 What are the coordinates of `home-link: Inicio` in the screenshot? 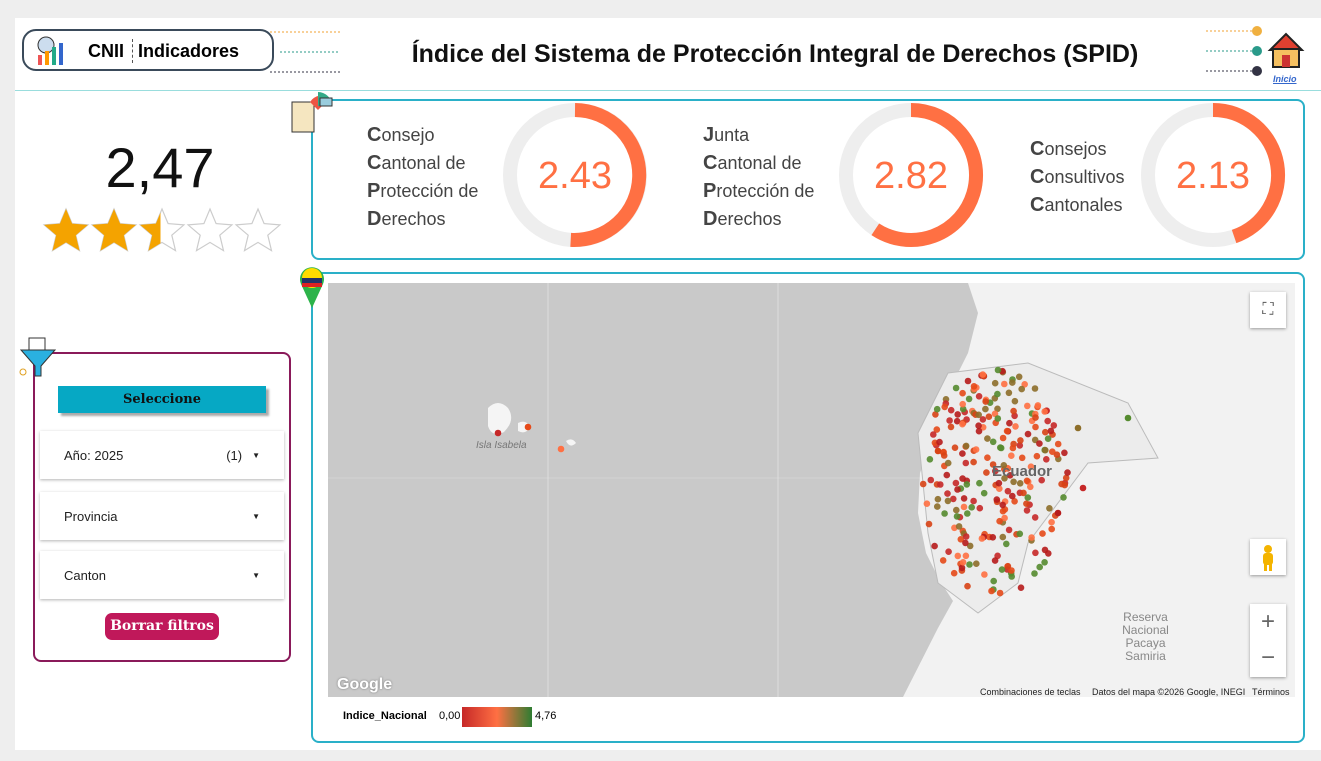 It's located at (1285, 79).